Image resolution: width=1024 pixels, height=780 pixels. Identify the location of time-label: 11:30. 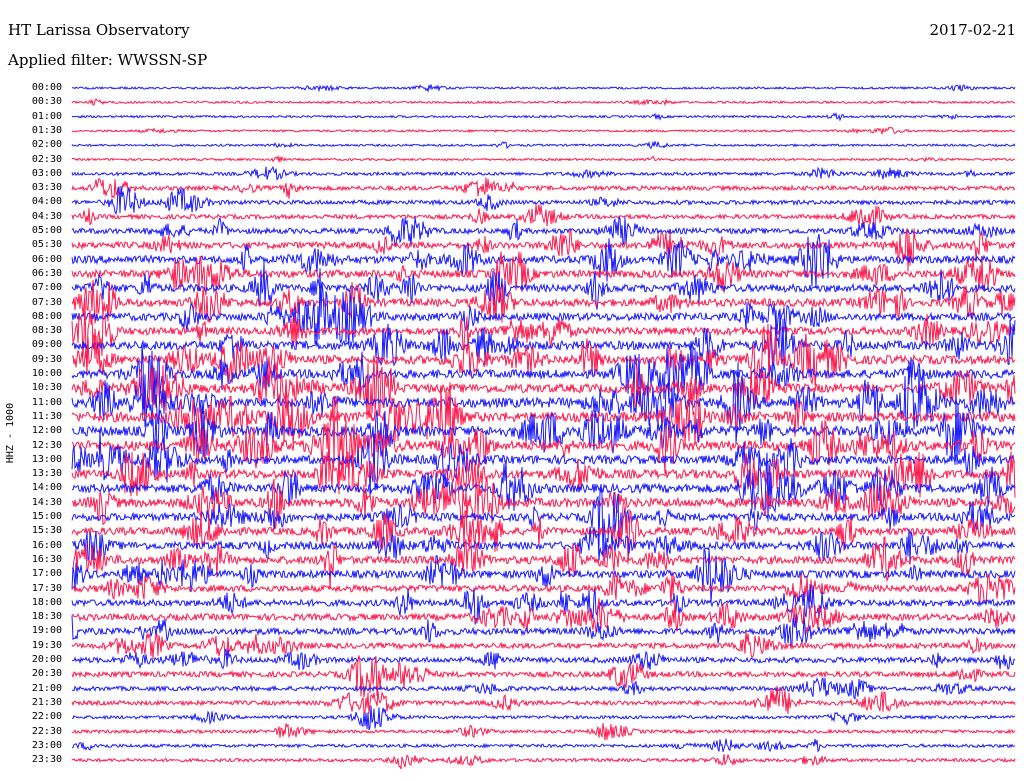
(46, 416).